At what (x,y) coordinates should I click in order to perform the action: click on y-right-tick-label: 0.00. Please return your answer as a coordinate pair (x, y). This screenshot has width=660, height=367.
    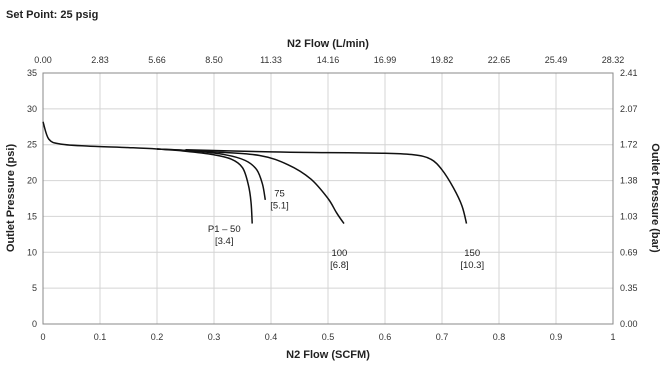
    Looking at the image, I should click on (629, 324).